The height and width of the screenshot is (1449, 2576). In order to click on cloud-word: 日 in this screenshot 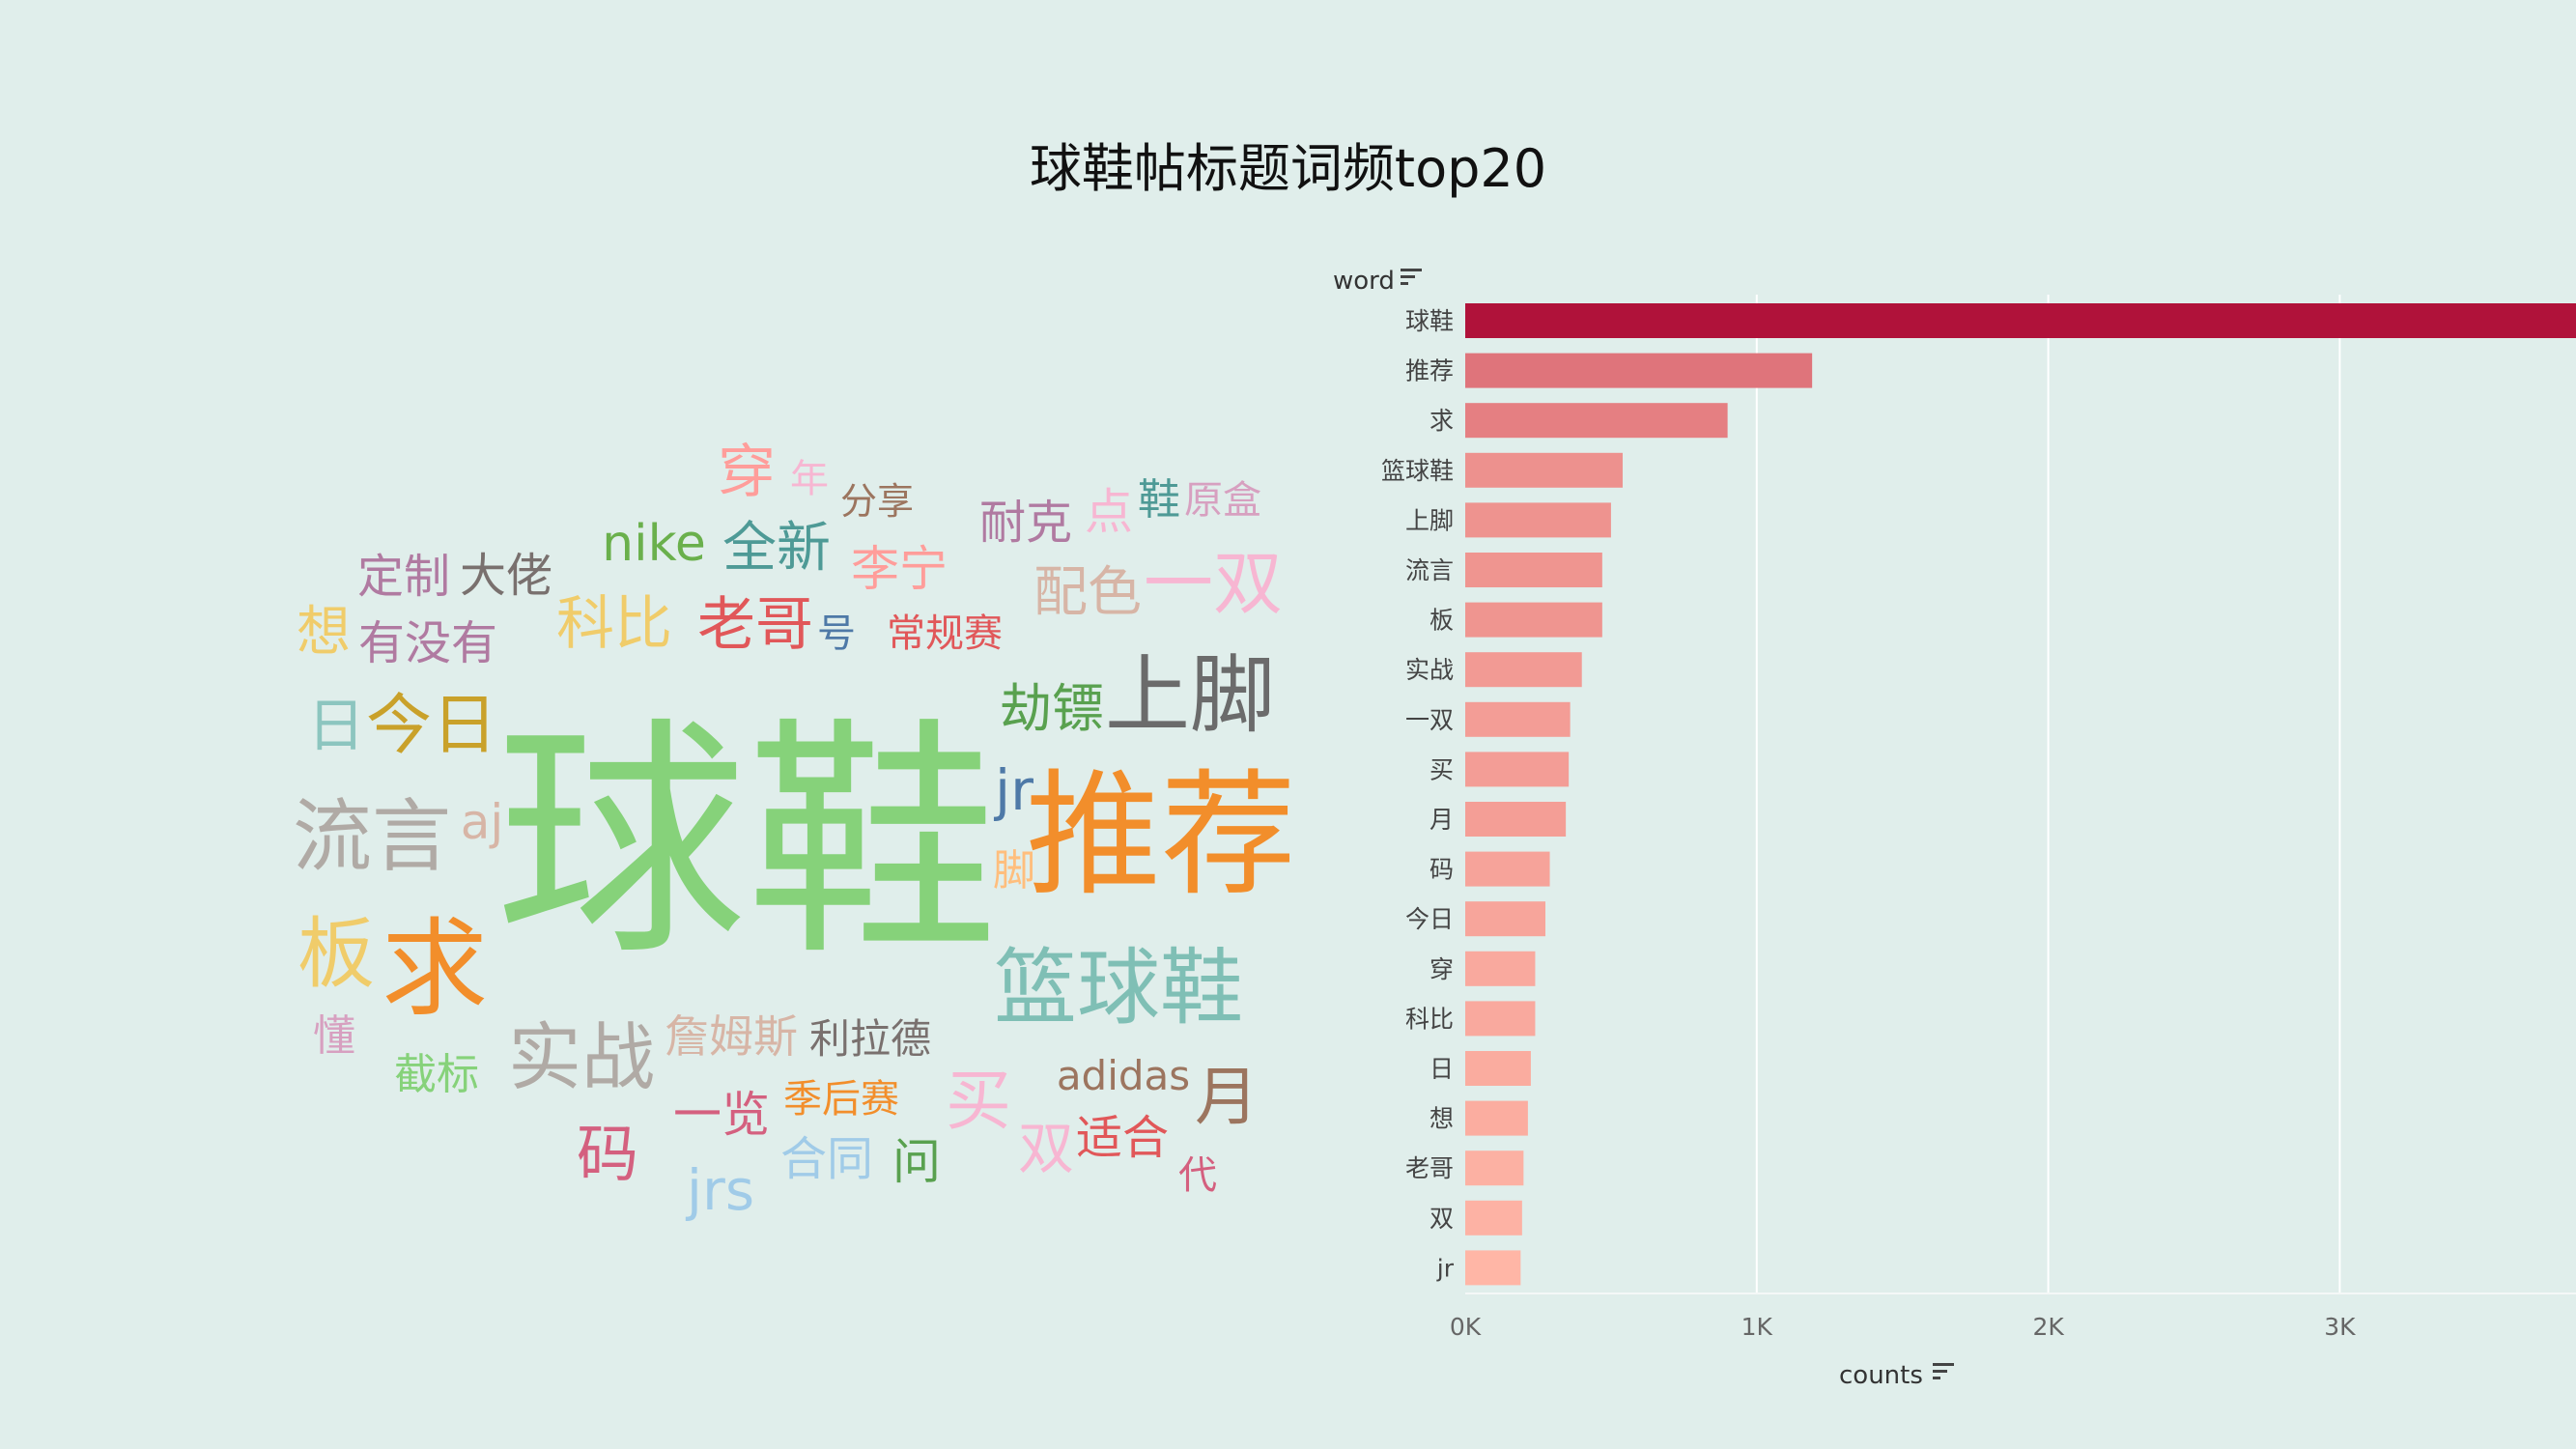, I will do `click(336, 726)`.